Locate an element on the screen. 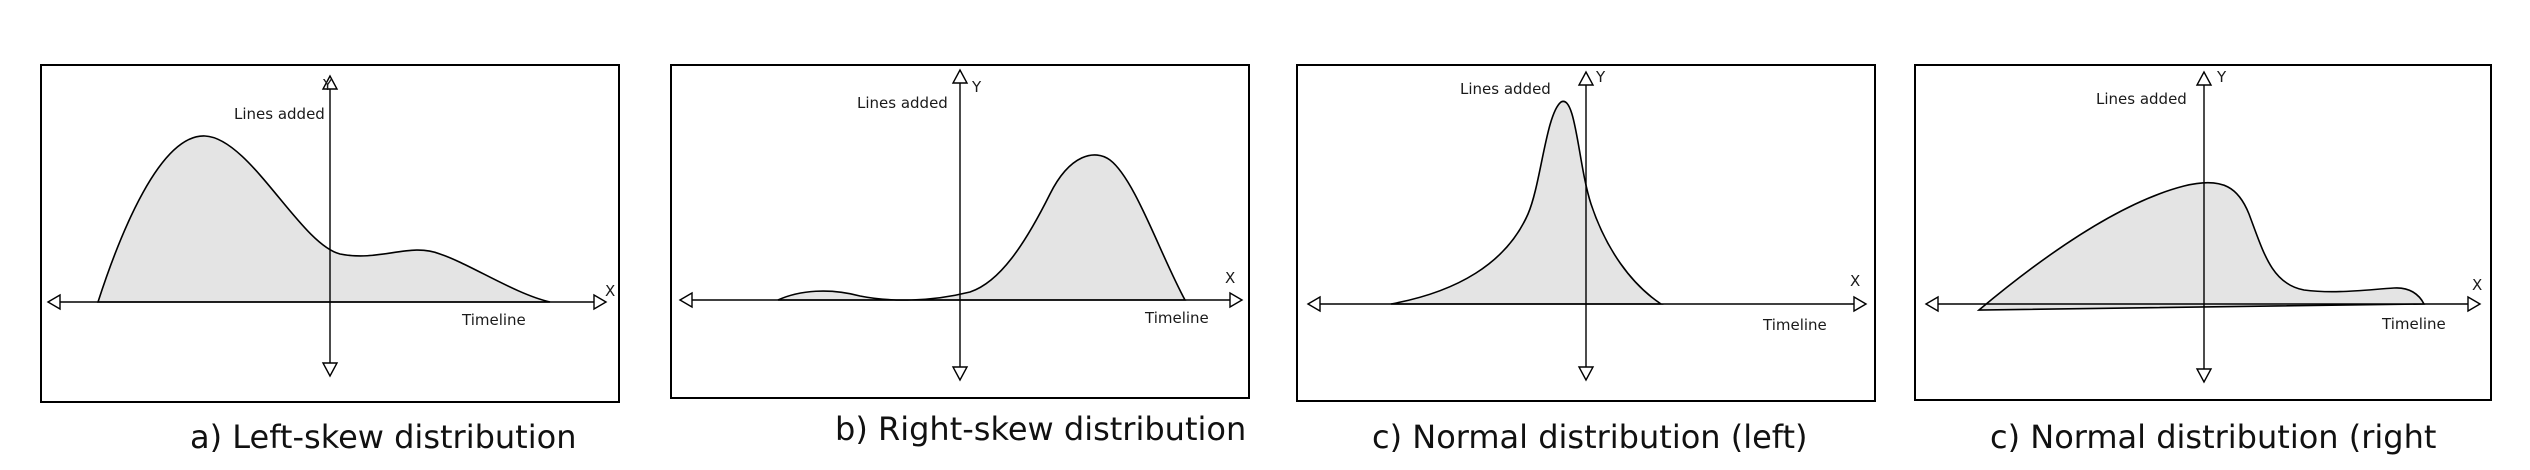  caption-normal-right: c) Normal distribution (right is located at coordinates (2213, 437).